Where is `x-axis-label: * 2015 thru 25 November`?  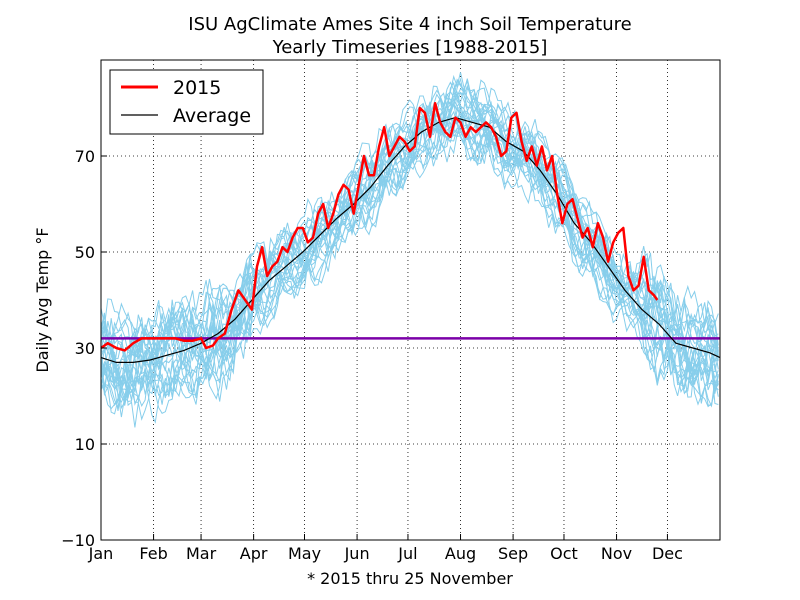 x-axis-label: * 2015 thru 25 November is located at coordinates (410, 578).